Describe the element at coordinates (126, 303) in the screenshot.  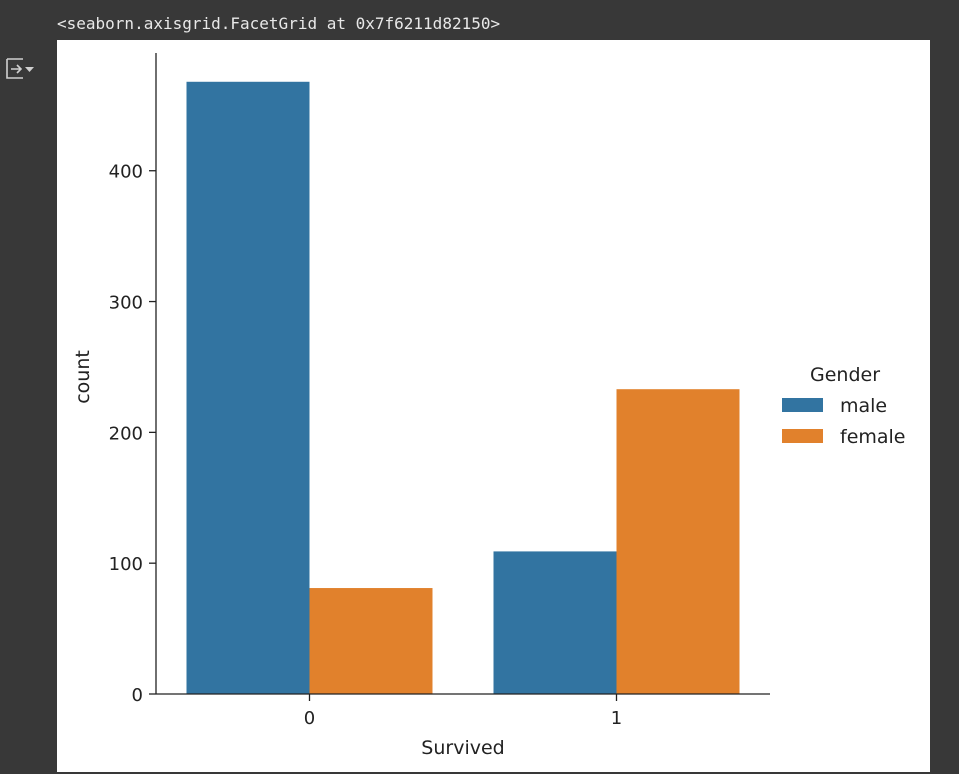
I see `y-tick-label: 300` at that location.